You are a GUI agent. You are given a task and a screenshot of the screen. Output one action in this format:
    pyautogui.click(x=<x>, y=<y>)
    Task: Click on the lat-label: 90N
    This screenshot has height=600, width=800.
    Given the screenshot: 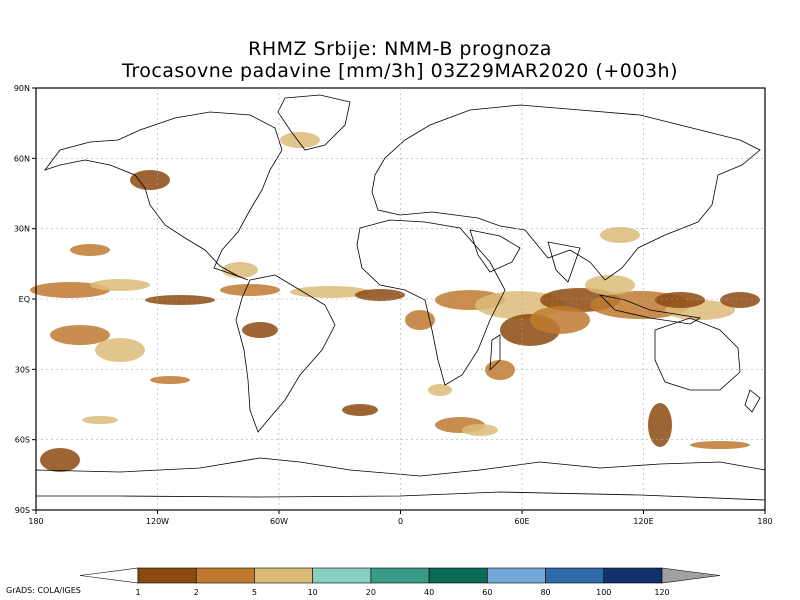 What is the action you would take?
    pyautogui.click(x=22, y=88)
    